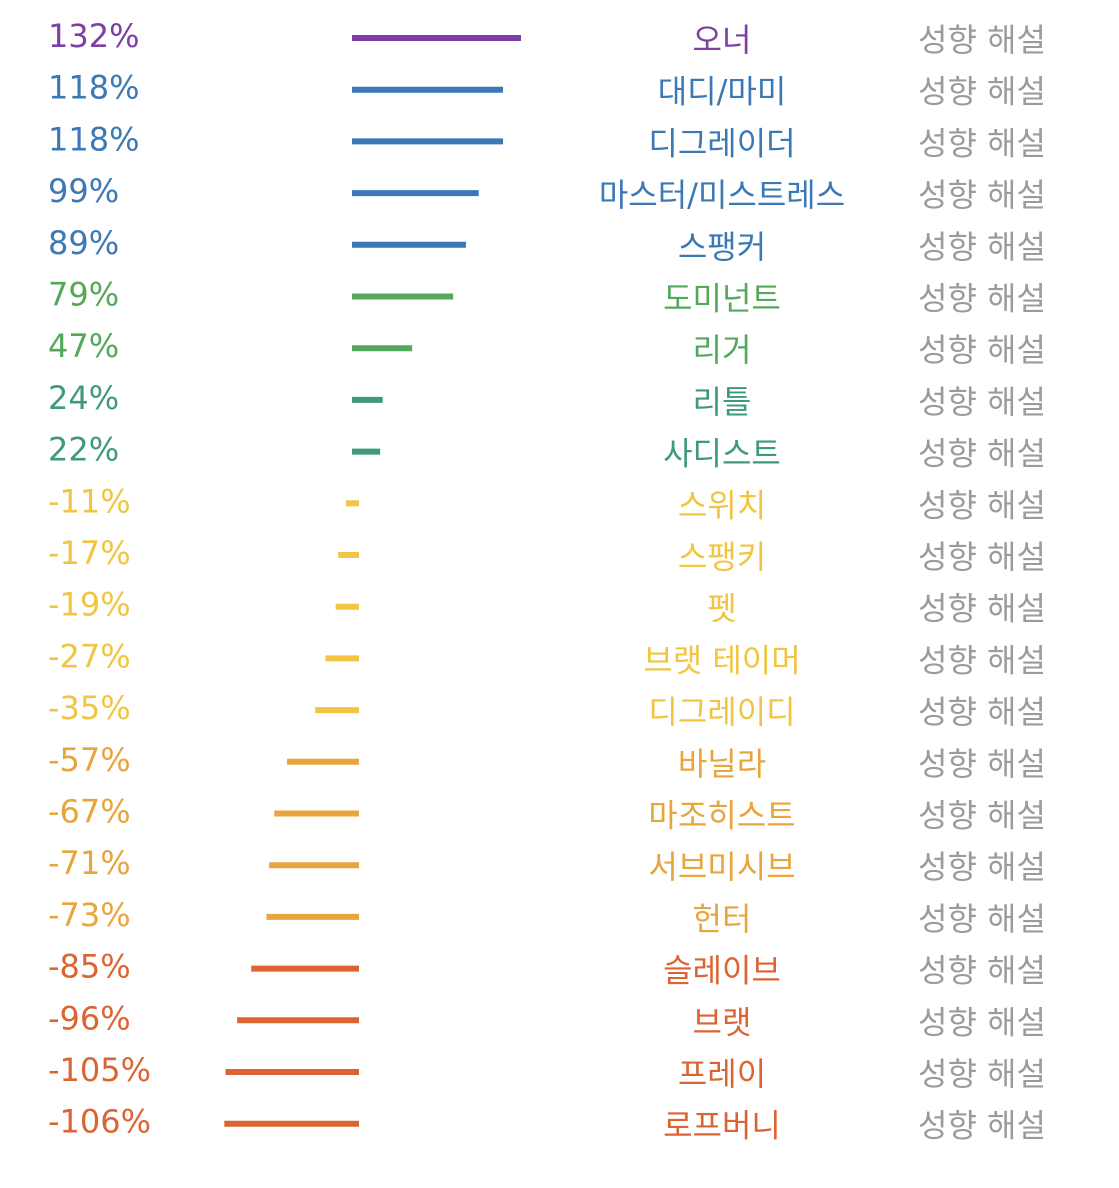  I want to click on category-label: 프레이, so click(722, 1074).